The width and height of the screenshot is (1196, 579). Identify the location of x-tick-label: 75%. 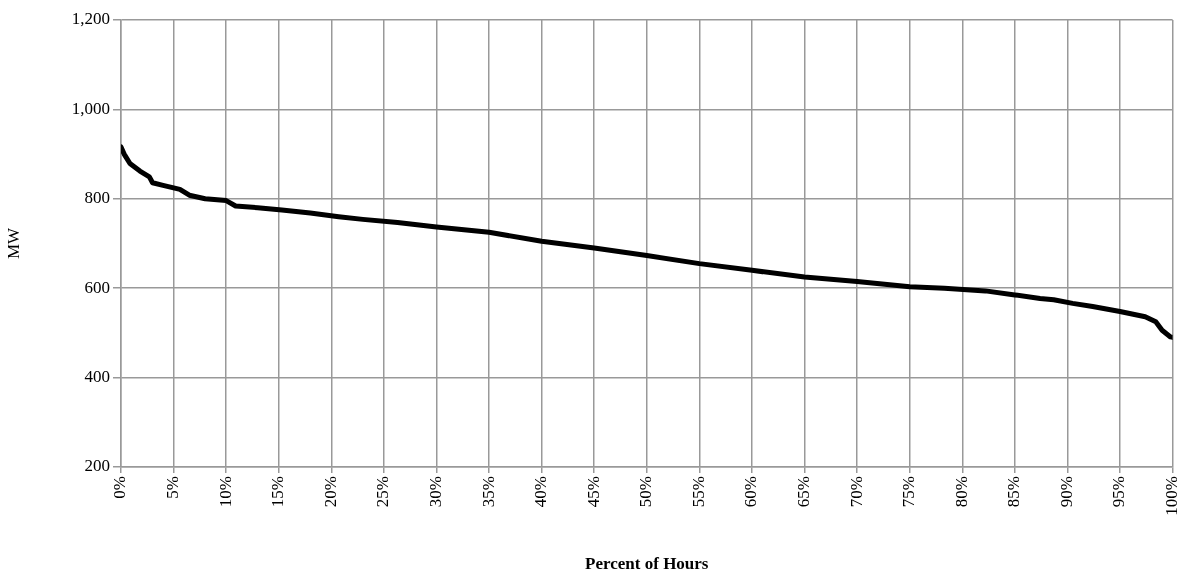
(909, 492).